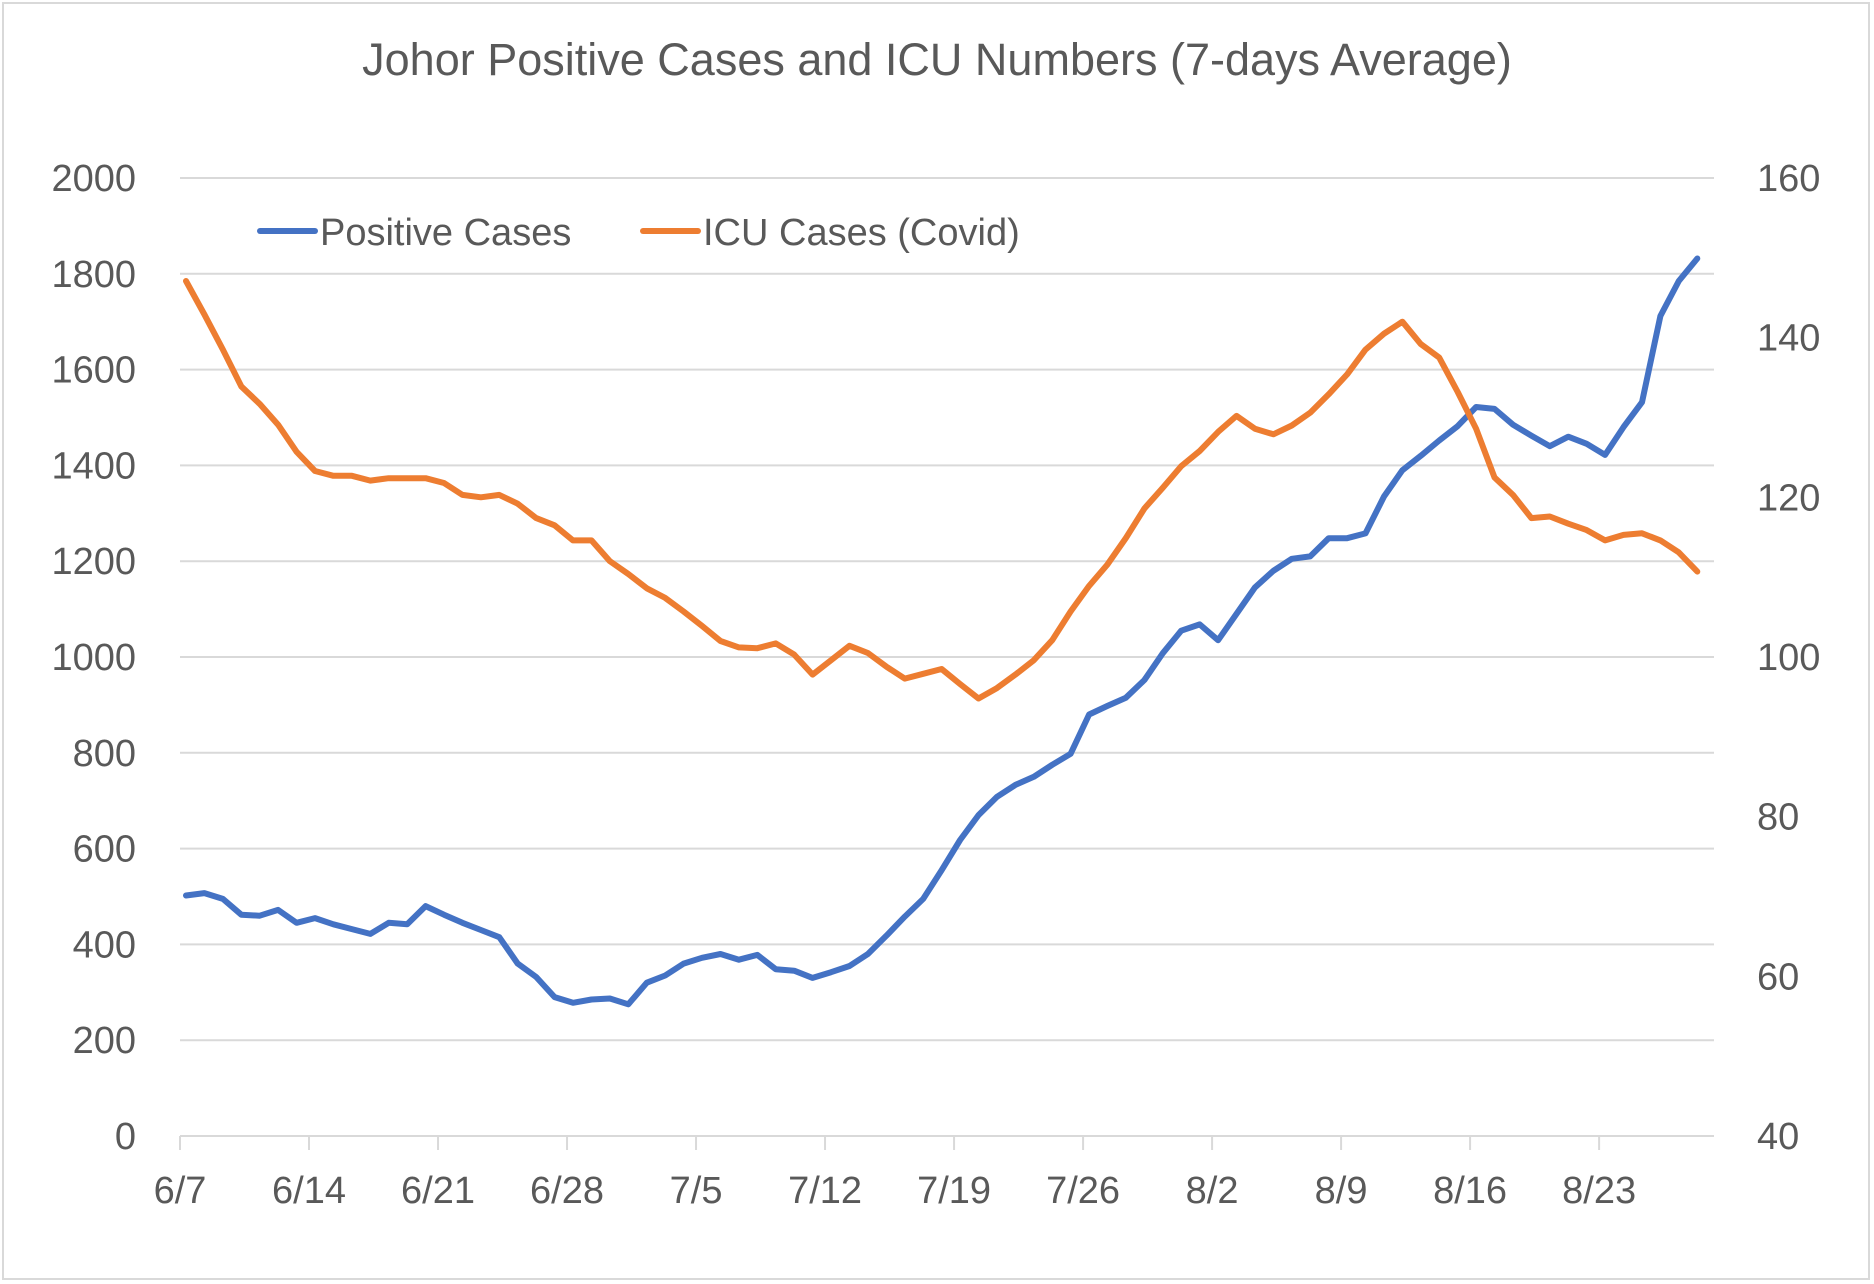 This screenshot has width=1874, height=1284. Describe the element at coordinates (93, 179) in the screenshot. I see `left-tick-label: 2000` at that location.